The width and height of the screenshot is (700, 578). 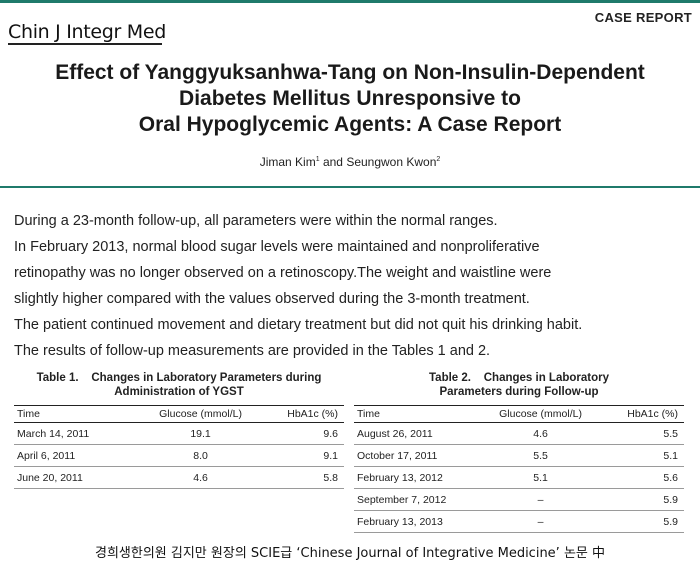 I want to click on table-row: August 26, 2011 4.6 5.5, so click(x=519, y=433).